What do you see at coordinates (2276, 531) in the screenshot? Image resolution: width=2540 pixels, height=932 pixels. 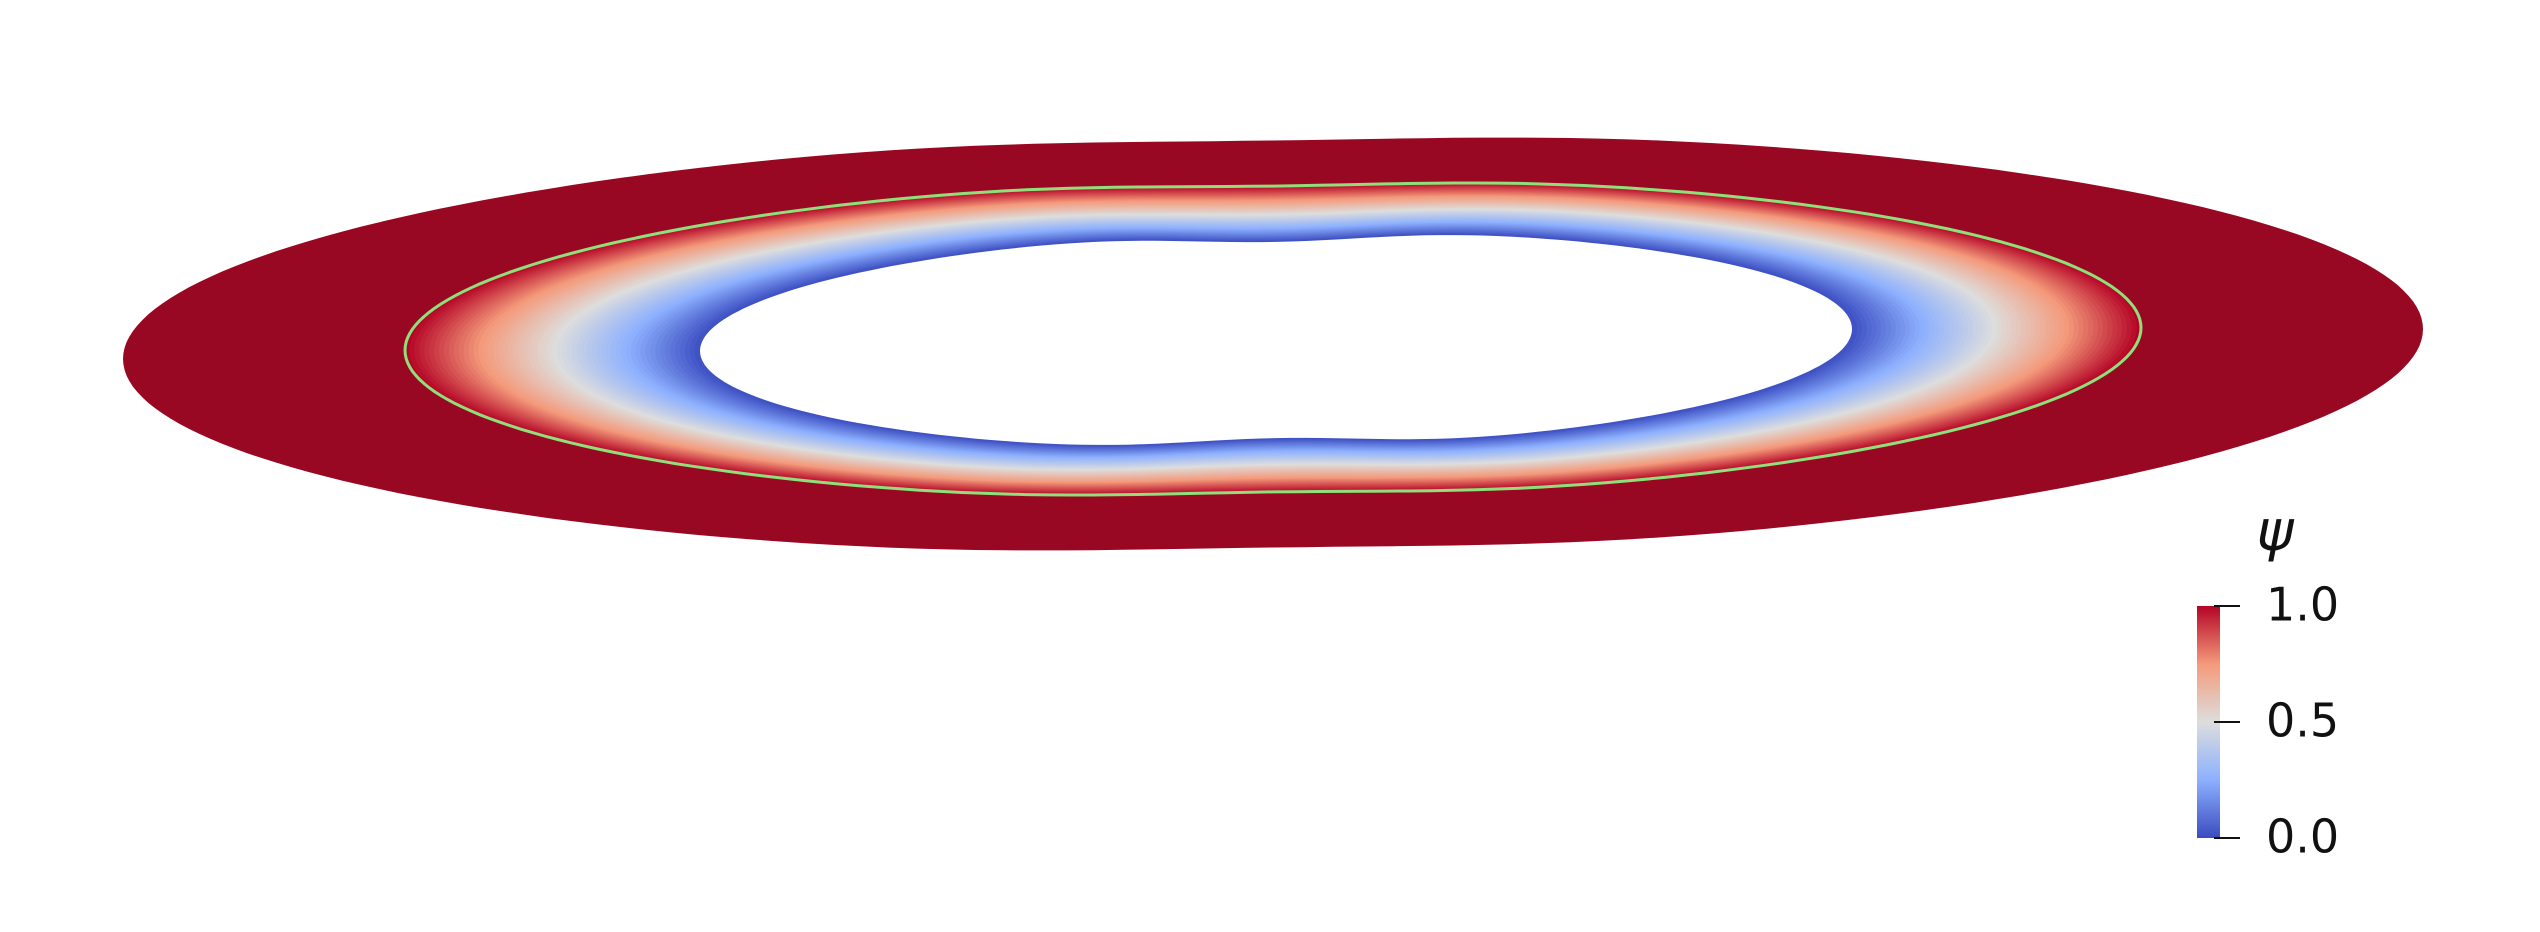 I see `colorbar-title: ψ` at bounding box center [2276, 531].